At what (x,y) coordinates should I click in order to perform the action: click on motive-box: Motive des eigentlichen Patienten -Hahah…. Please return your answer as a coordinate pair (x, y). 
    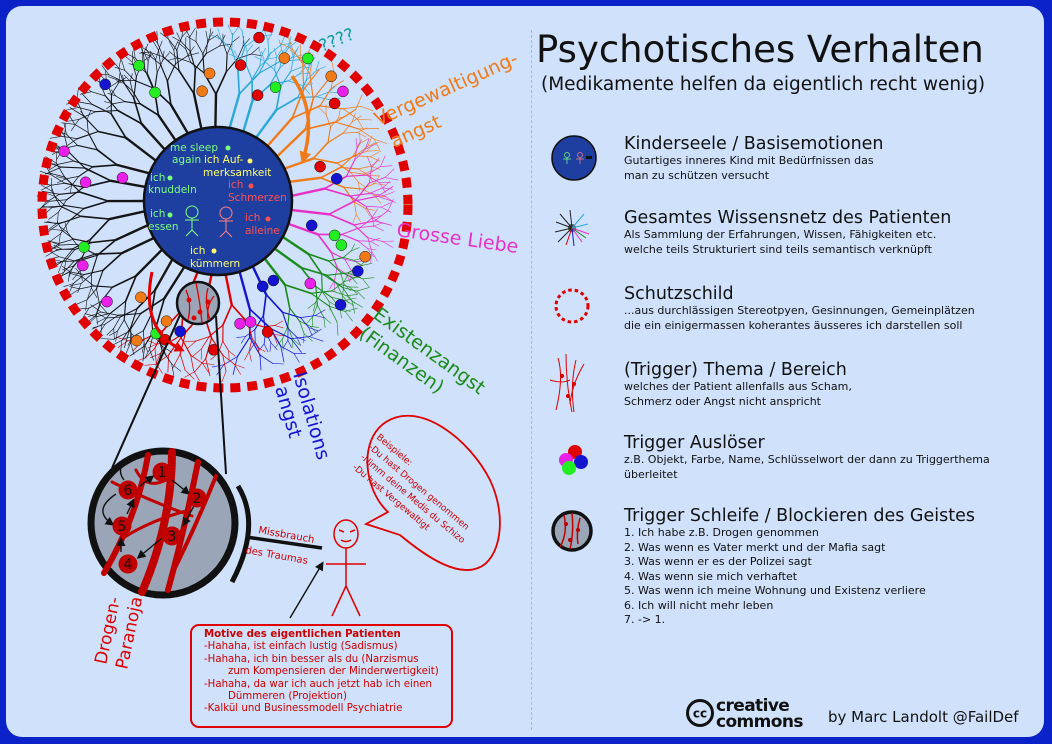
    Looking at the image, I should click on (321, 676).